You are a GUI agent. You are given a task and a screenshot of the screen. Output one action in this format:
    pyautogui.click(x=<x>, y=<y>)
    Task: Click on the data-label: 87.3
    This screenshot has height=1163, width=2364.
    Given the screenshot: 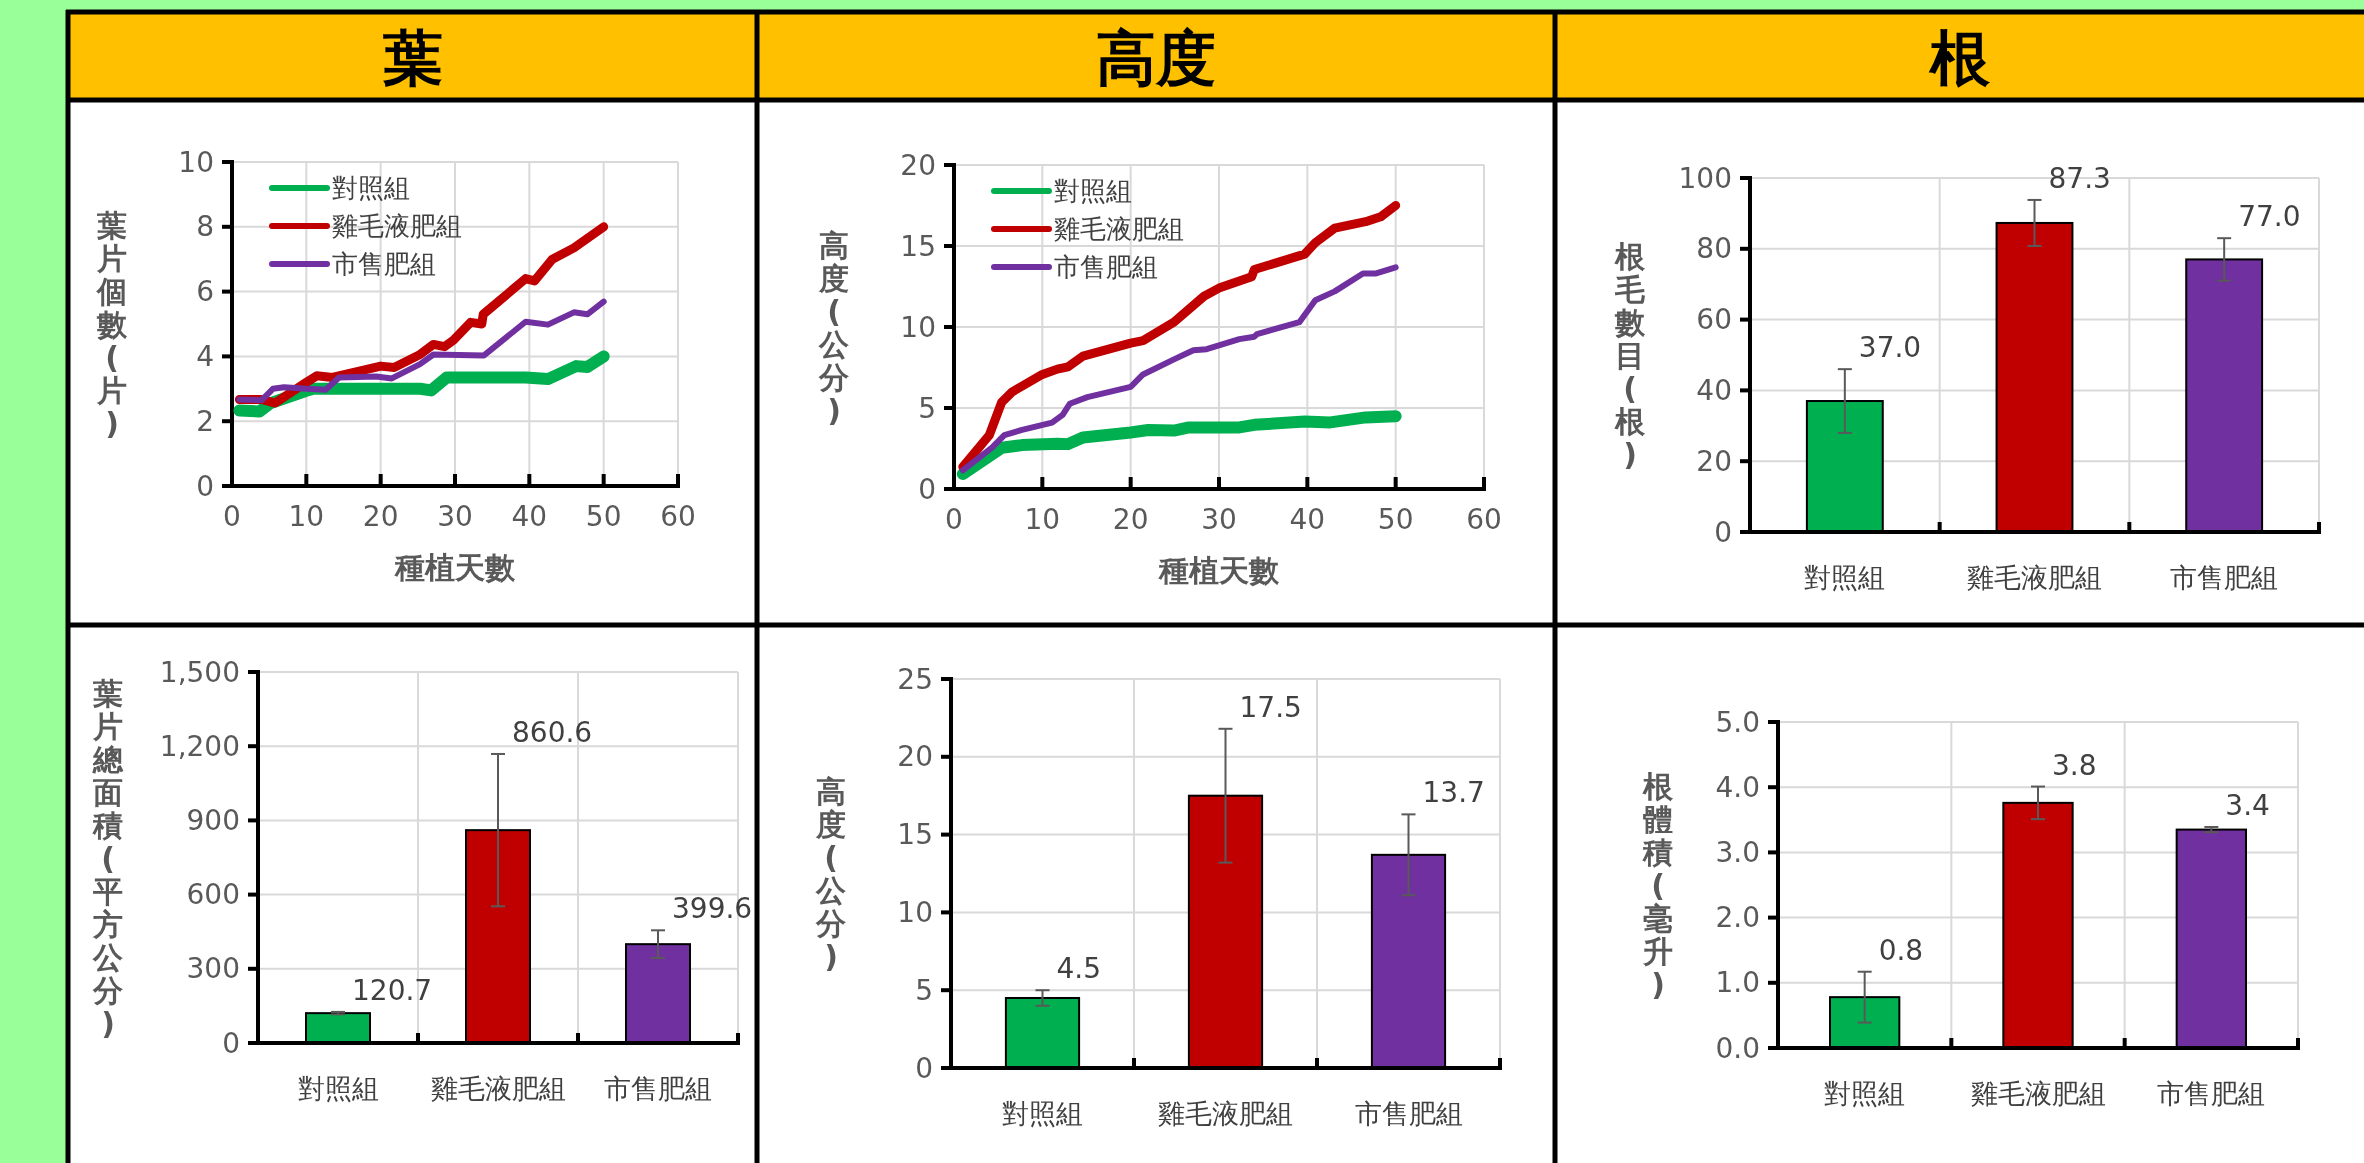 What is the action you would take?
    pyautogui.click(x=2079, y=178)
    